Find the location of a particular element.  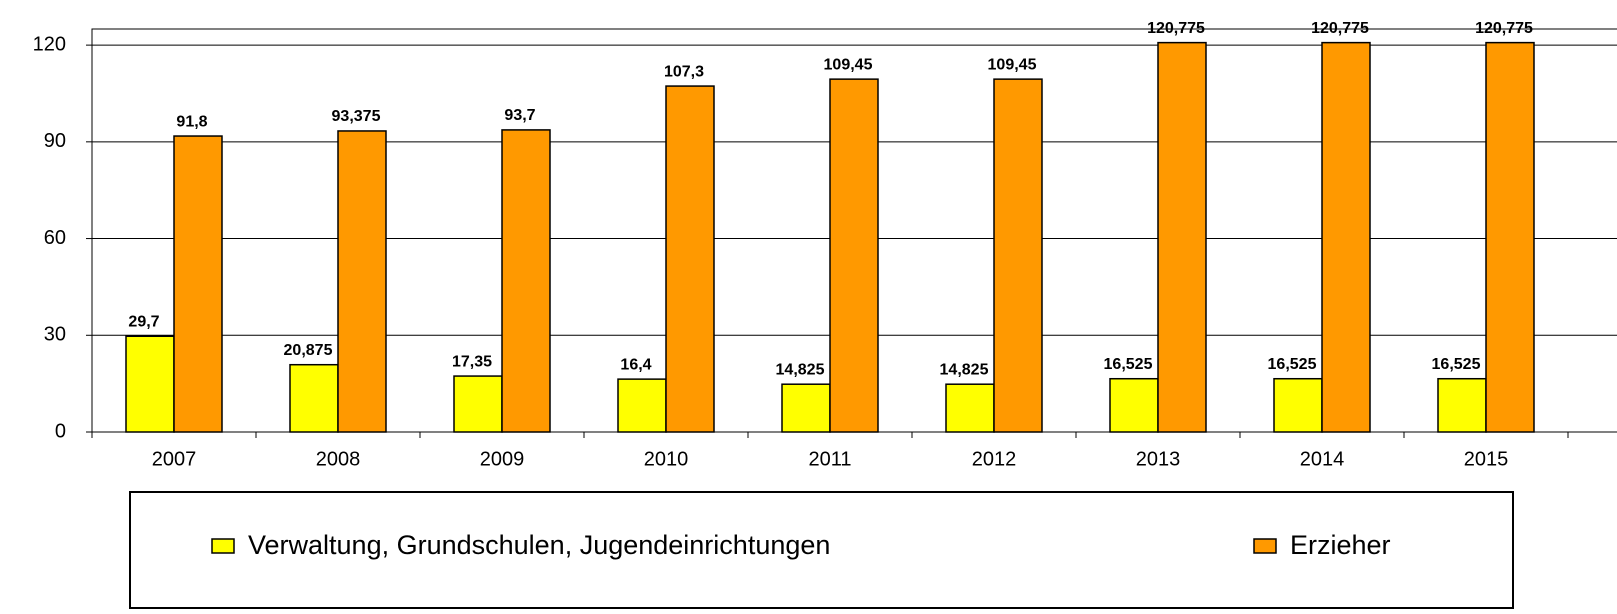

x-tick-label: 2008 is located at coordinates (338, 459).